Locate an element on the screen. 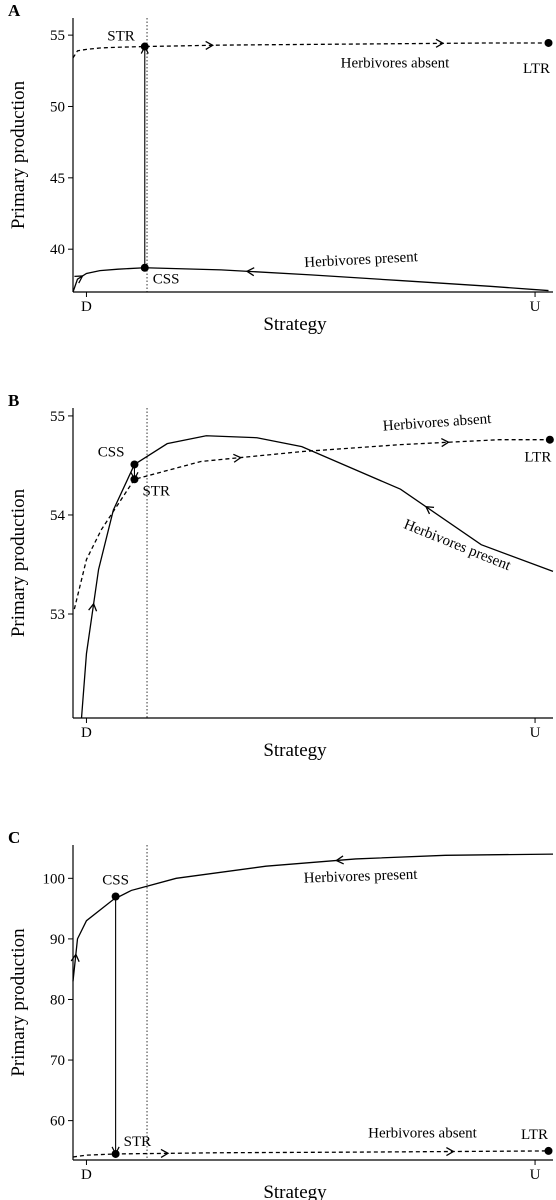 The image size is (556, 1200). panel-label: A is located at coordinates (14, 10).